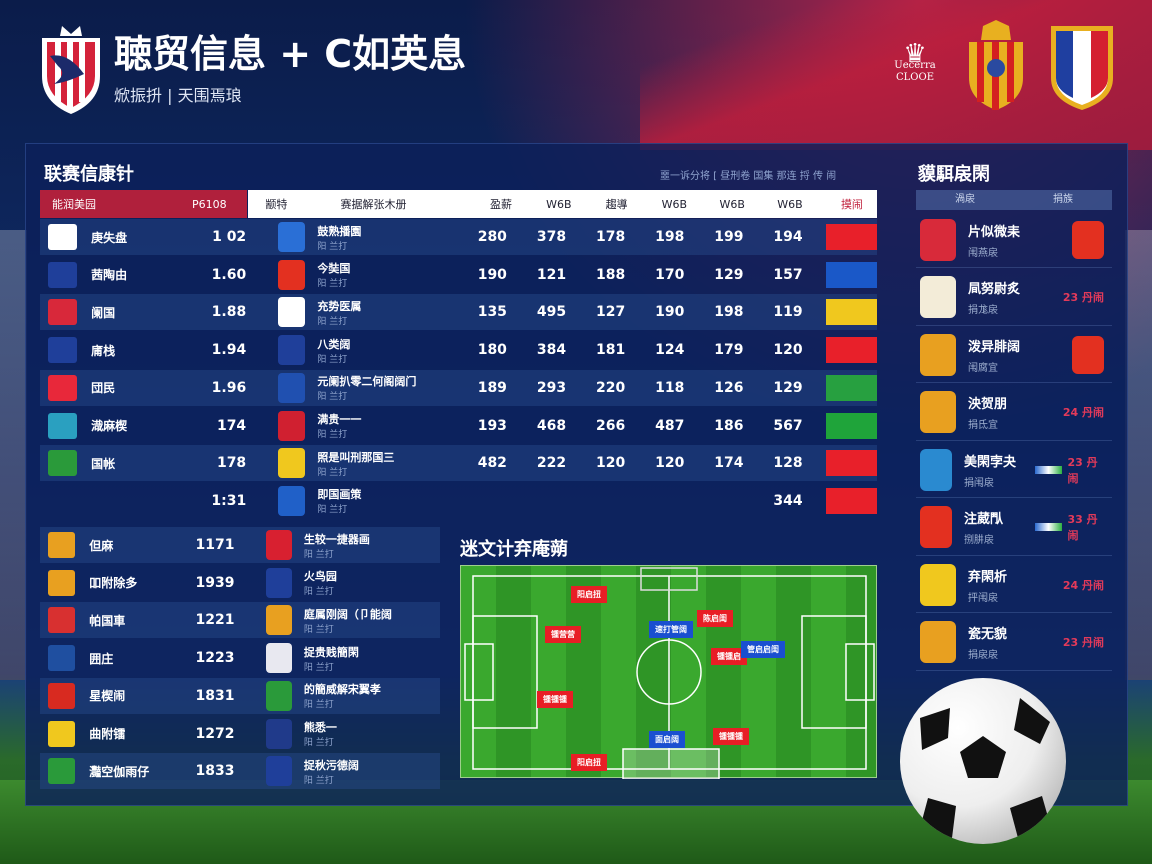 The image size is (1152, 864). Describe the element at coordinates (240, 734) in the screenshot. I see `table-row: 曲附镭 1272 熊悉一阳 兰打` at that location.